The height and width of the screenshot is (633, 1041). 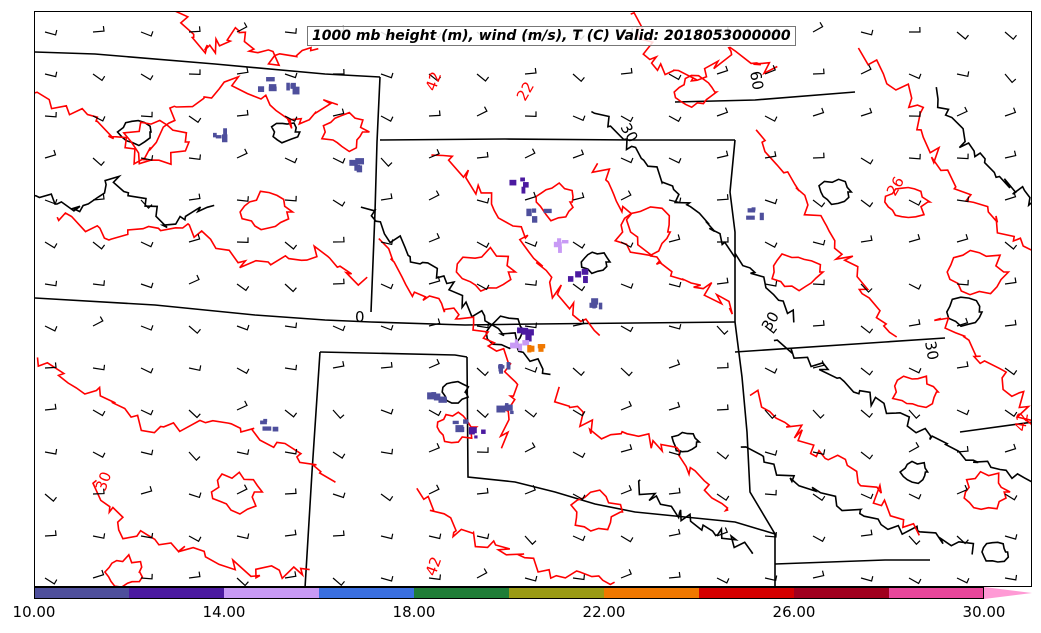 I want to click on colorbar-extend-arrow, so click(x=1008, y=593).